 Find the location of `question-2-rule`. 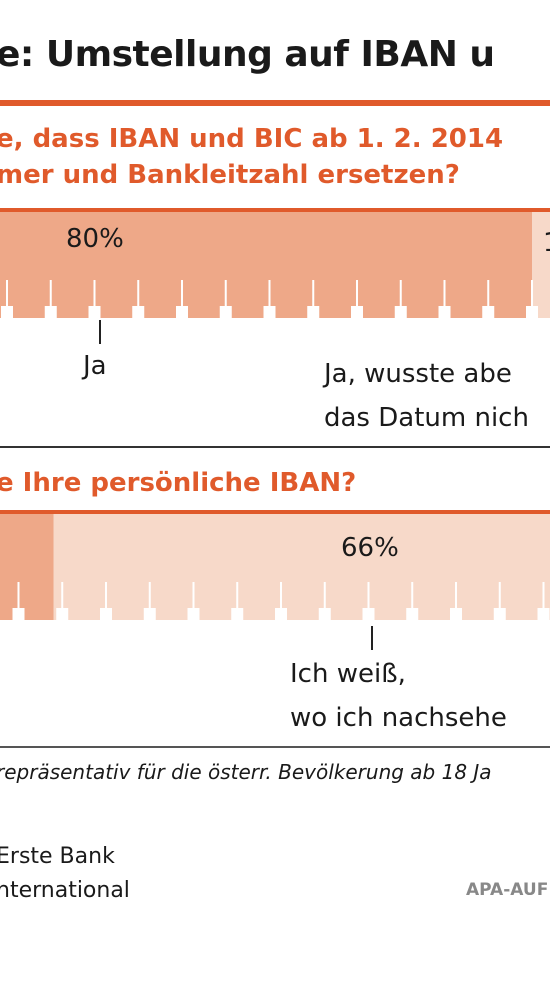

question-2-rule is located at coordinates (275, 512).